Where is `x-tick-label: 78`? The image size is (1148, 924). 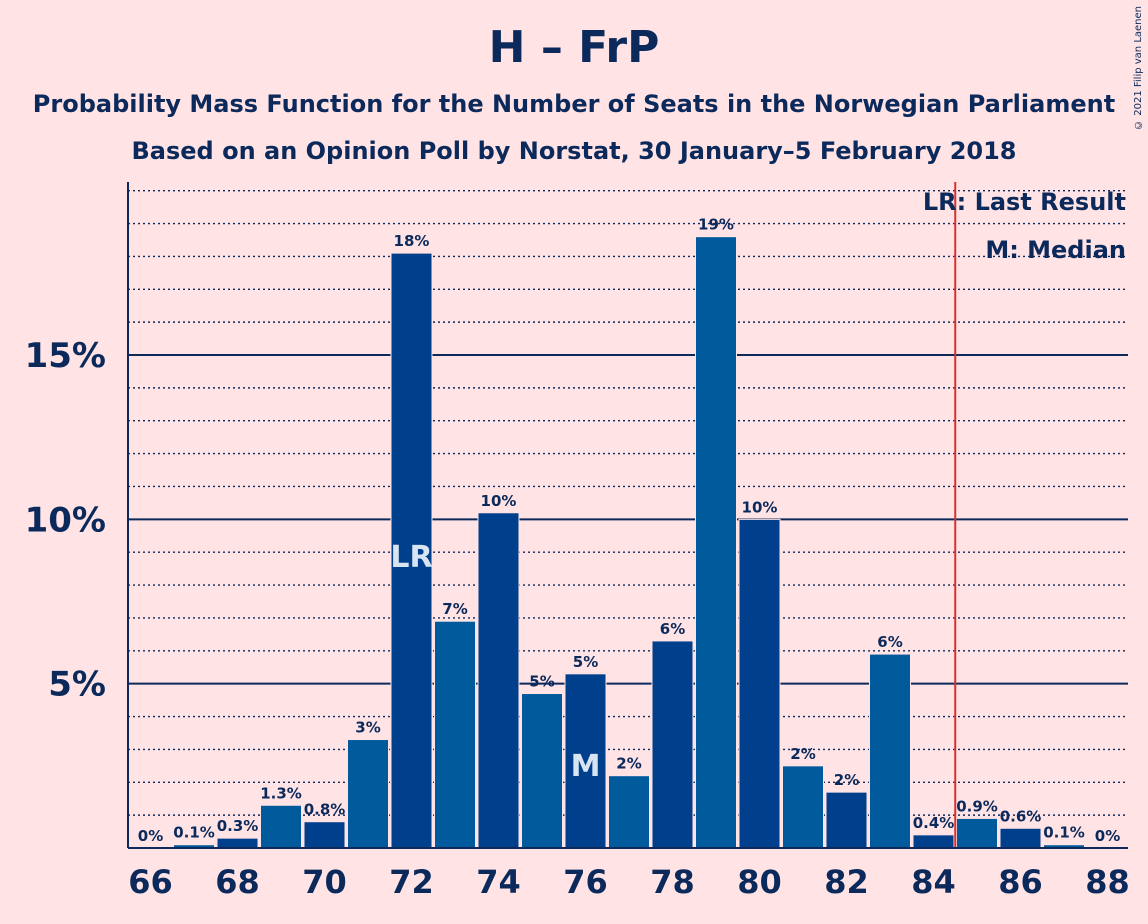 x-tick-label: 78 is located at coordinates (672, 882).